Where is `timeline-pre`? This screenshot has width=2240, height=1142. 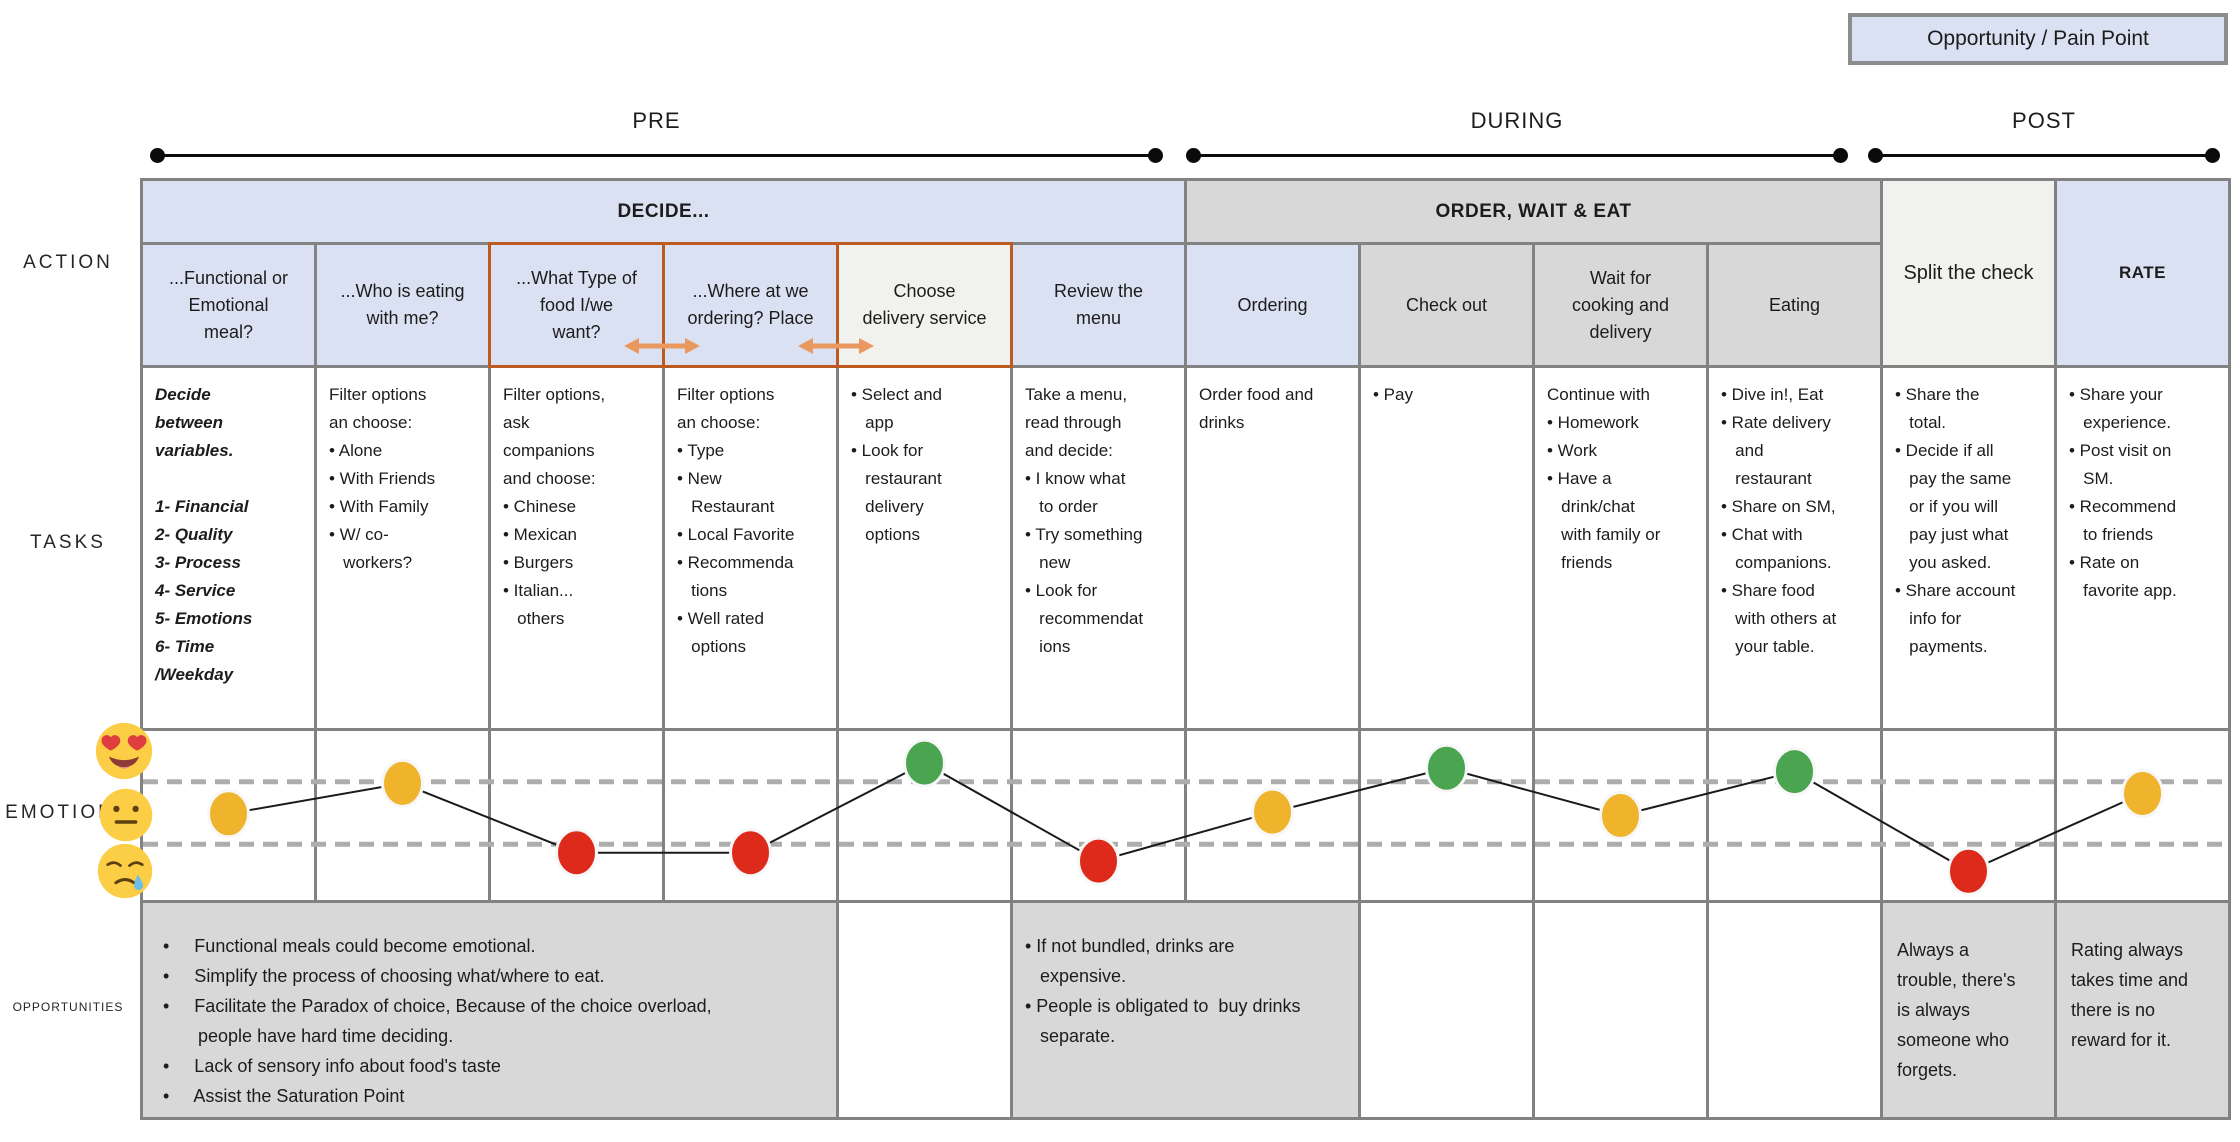 timeline-pre is located at coordinates (656, 155).